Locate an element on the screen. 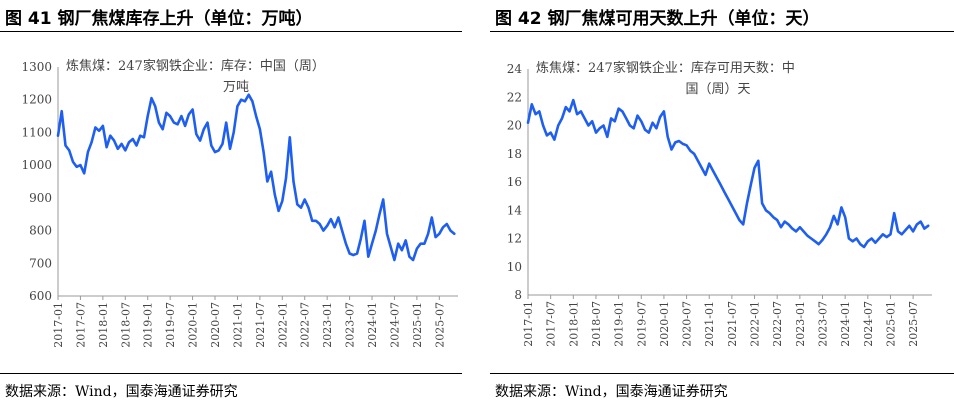  source-note-right: 数据来源：Wind，国泰海通证券研究 is located at coordinates (611, 392).